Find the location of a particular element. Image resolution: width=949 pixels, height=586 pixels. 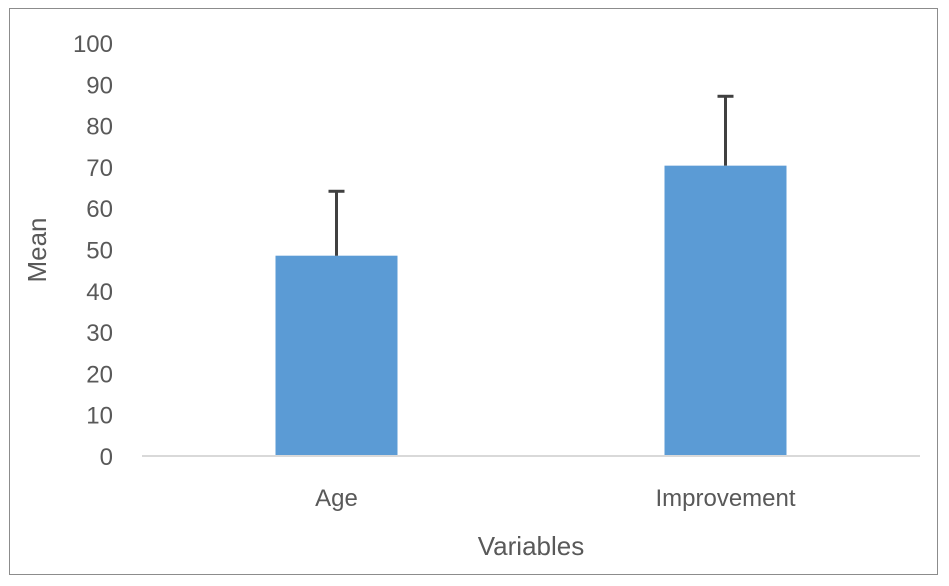

y-tick-label: 80 is located at coordinates (99, 127).